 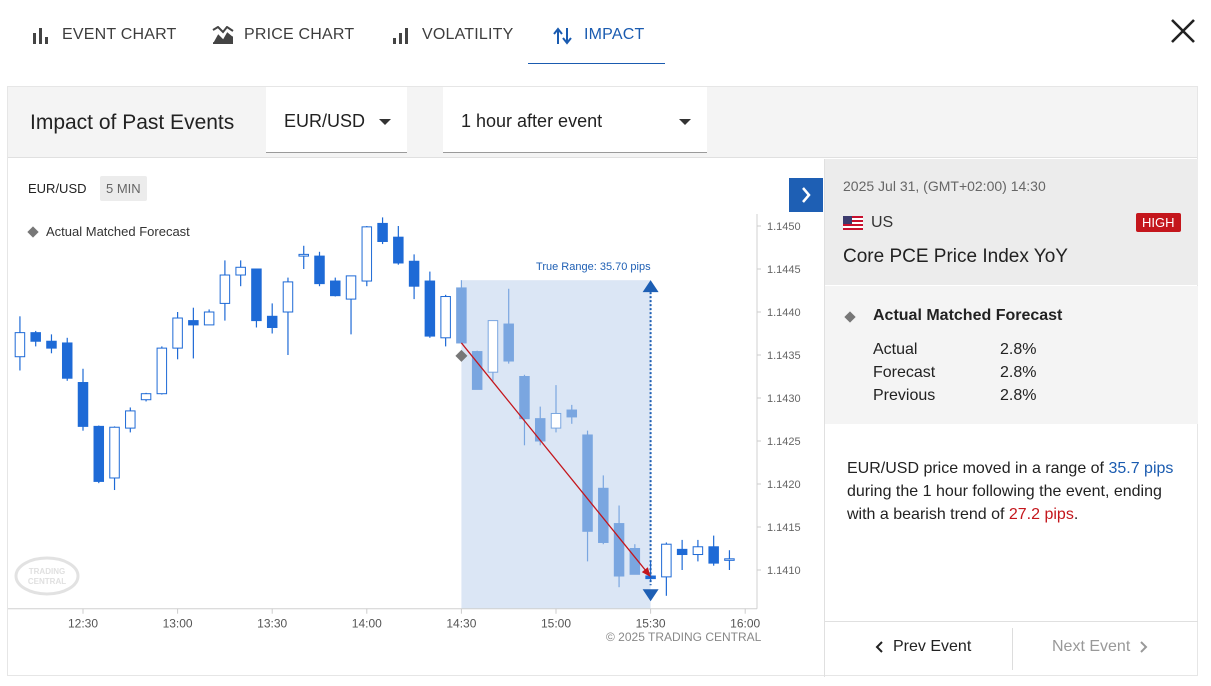 What do you see at coordinates (1141, 468) in the screenshot?
I see `summary-range: 35.7 pips` at bounding box center [1141, 468].